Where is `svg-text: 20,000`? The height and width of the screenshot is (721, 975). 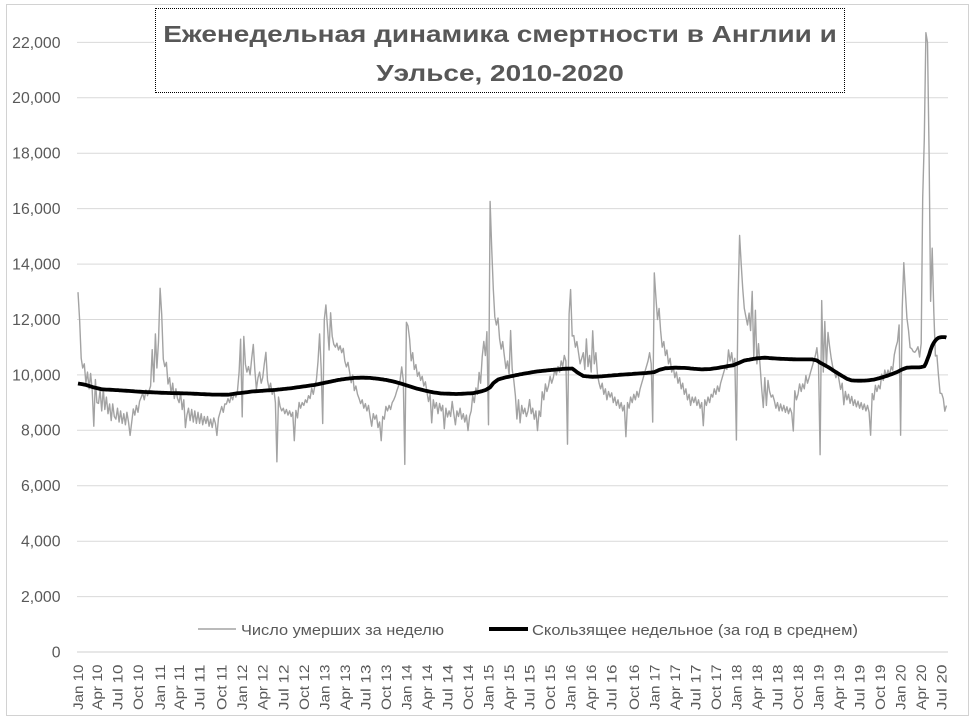
svg-text: 20,000 is located at coordinates (36, 98).